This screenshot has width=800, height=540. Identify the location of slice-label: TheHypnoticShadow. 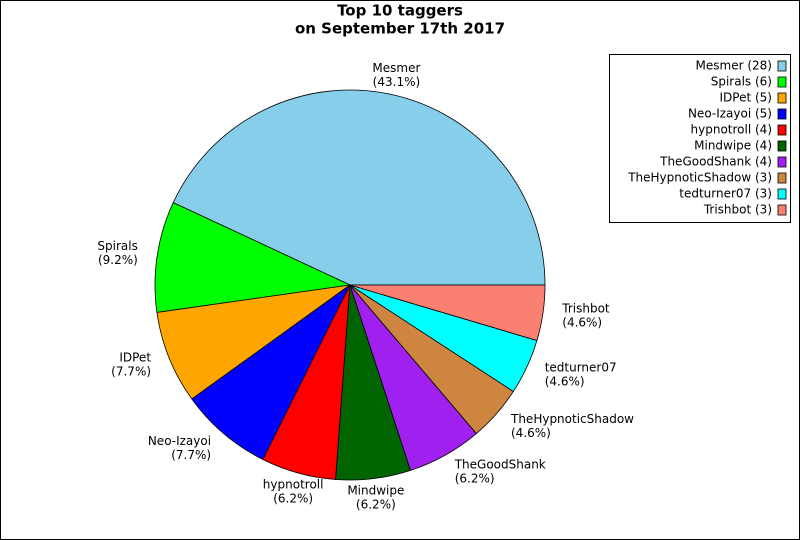
(572, 419).